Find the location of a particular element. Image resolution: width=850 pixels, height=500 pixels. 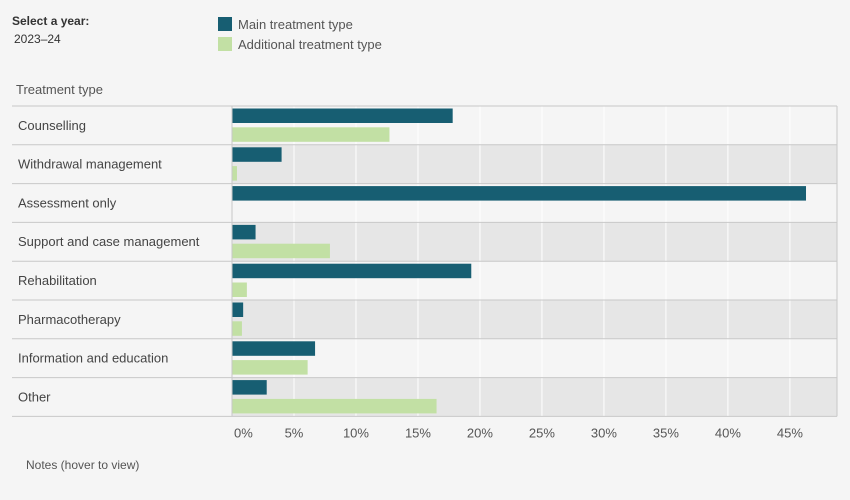

year-filter-value: 2023–24 is located at coordinates (37, 39).